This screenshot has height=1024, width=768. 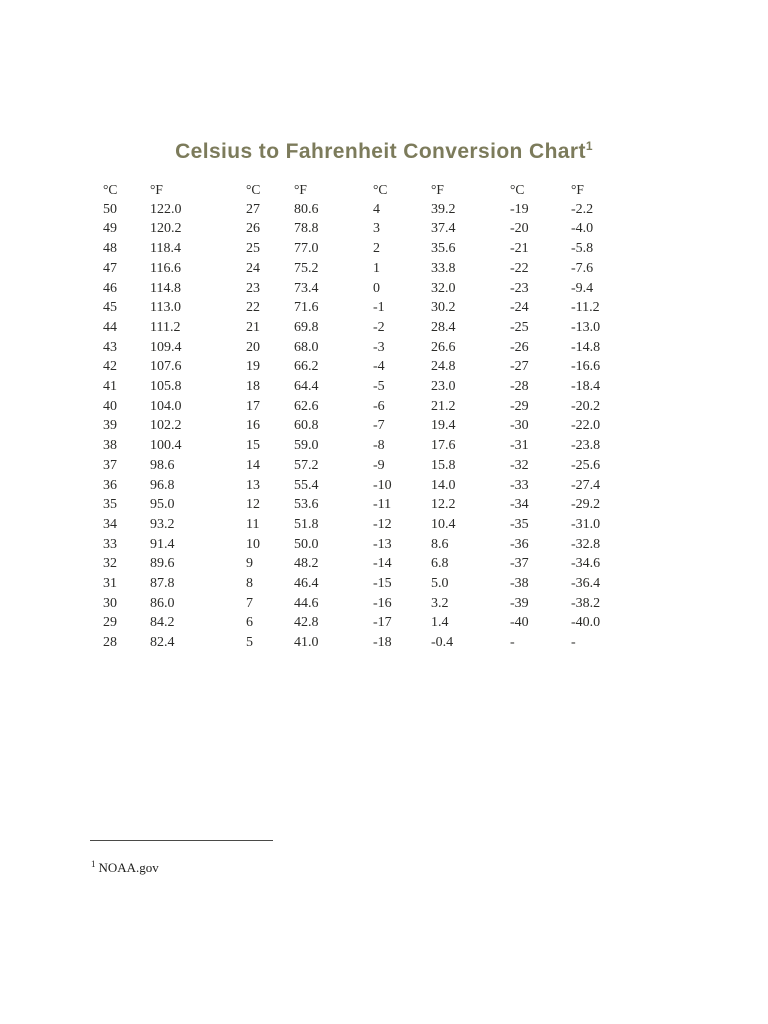 What do you see at coordinates (582, 229) in the screenshot?
I see `table-cell: -4.0` at bounding box center [582, 229].